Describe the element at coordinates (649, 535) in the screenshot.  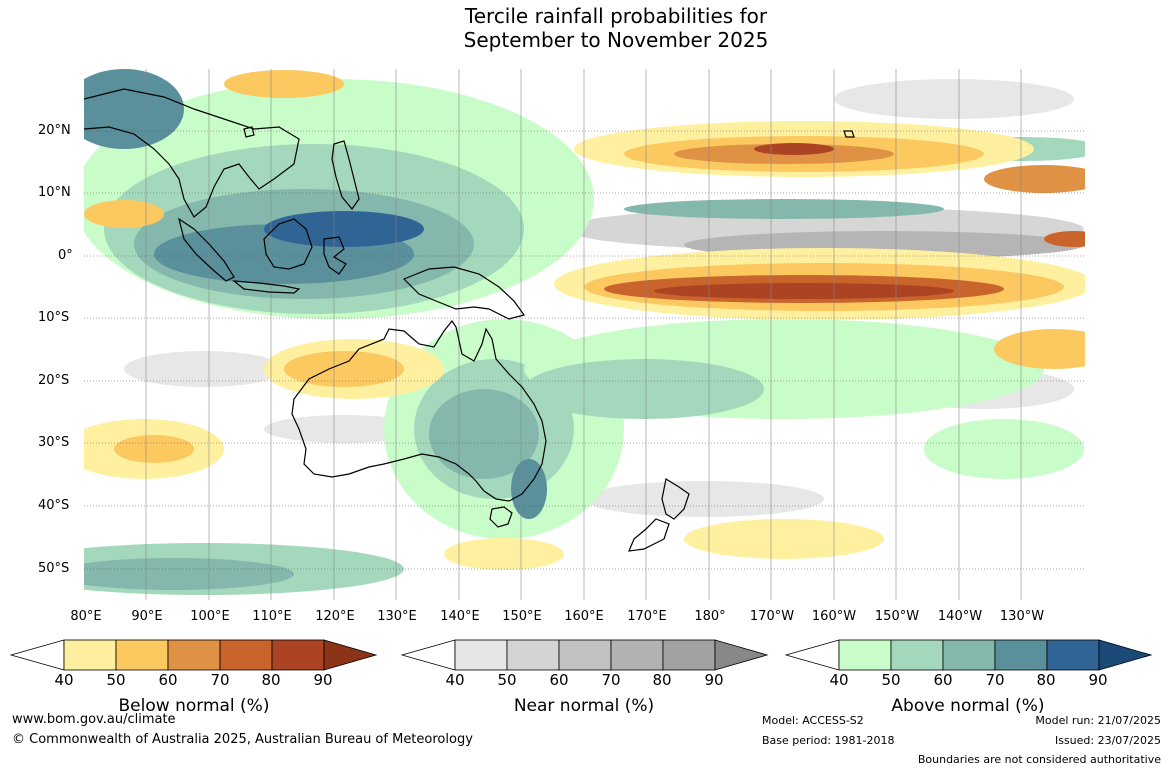
I see `new-zealand-south-coastline` at that location.